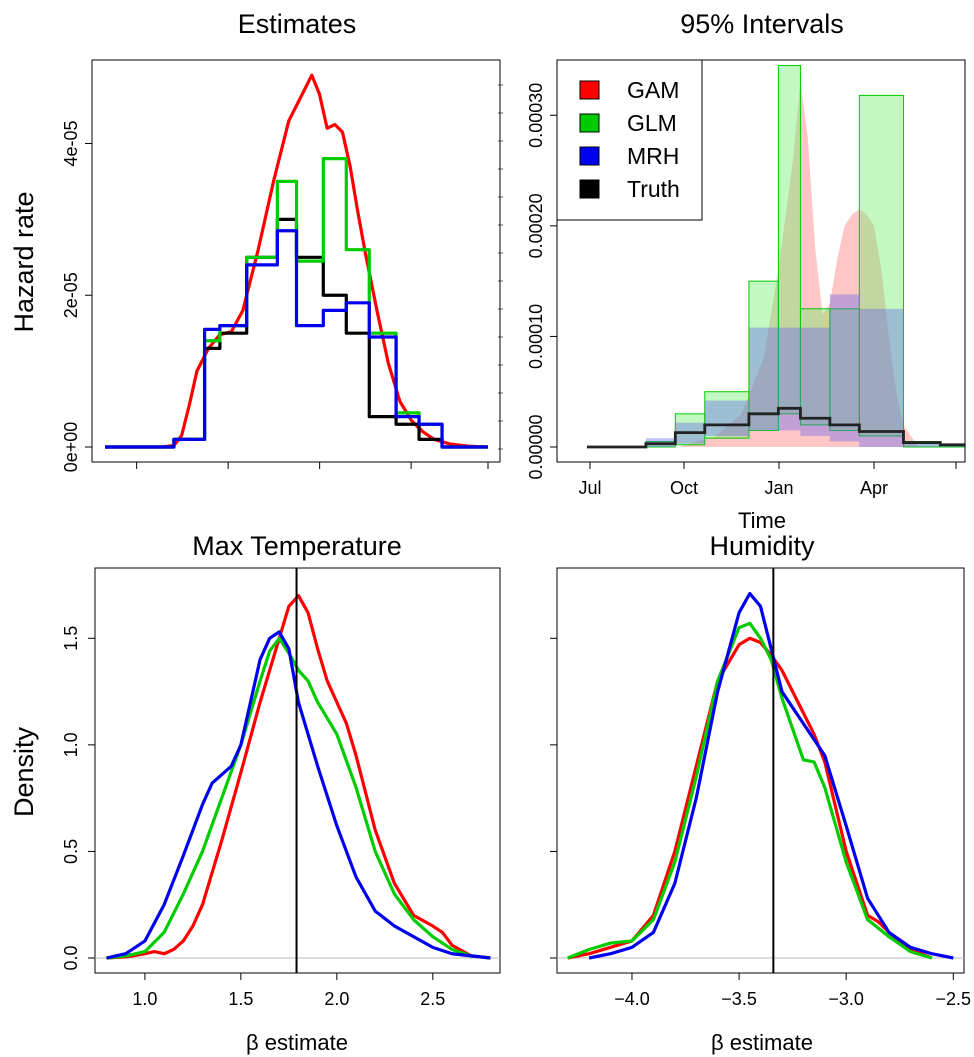  Describe the element at coordinates (297, 24) in the screenshot. I see `title-estimates: Estimates` at that location.